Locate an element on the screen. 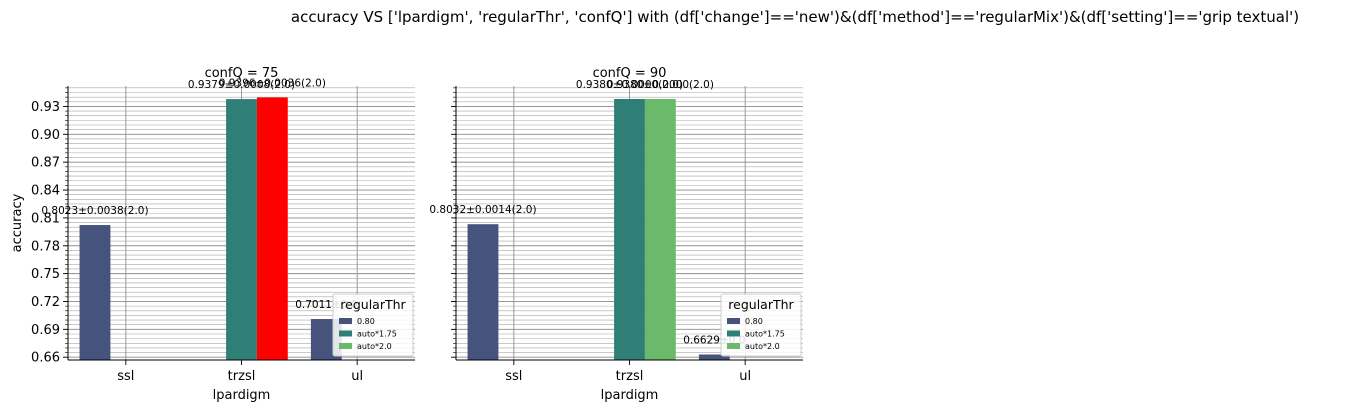 This screenshot has width=1363, height=417. panel-title: confQ = 90 is located at coordinates (630, 73).